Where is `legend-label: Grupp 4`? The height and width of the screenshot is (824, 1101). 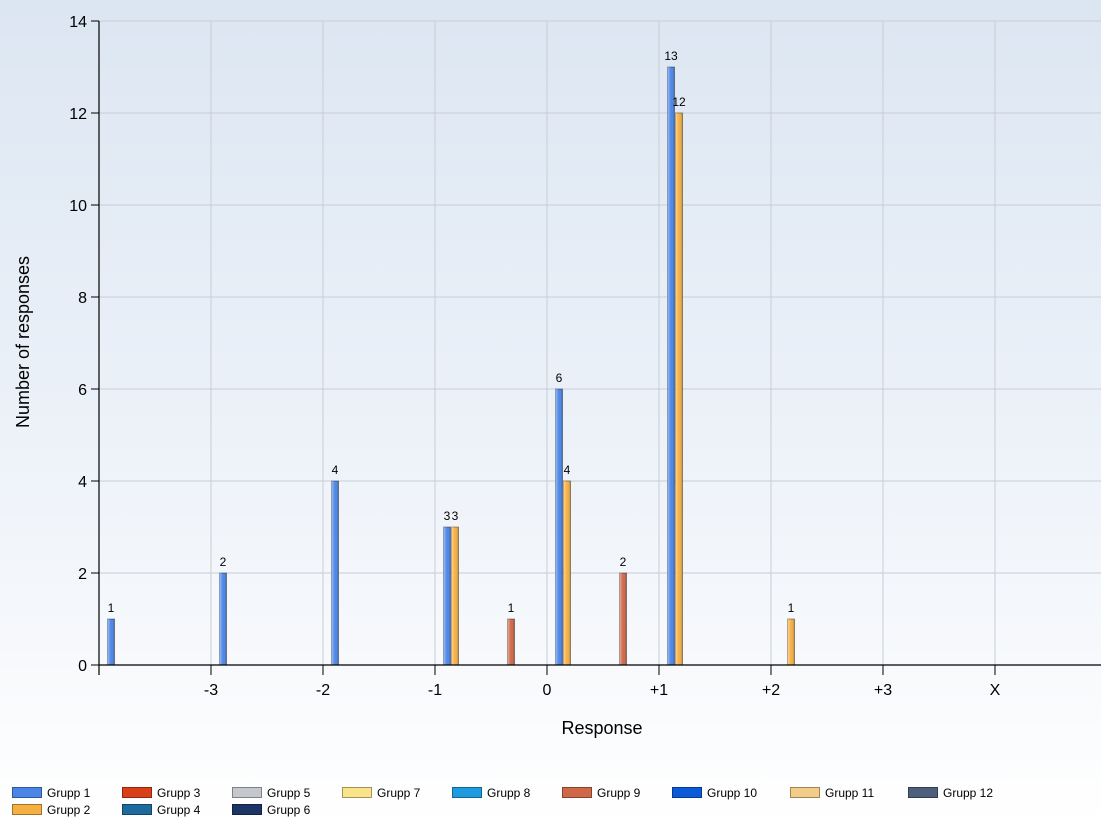 legend-label: Grupp 4 is located at coordinates (179, 809).